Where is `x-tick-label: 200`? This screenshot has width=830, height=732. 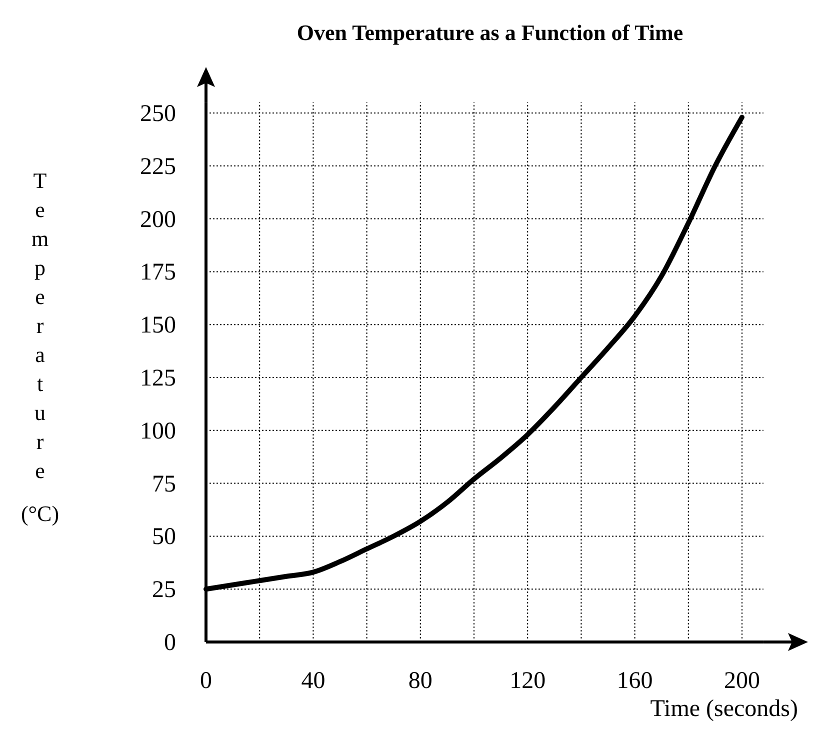
x-tick-label: 200 is located at coordinates (742, 681).